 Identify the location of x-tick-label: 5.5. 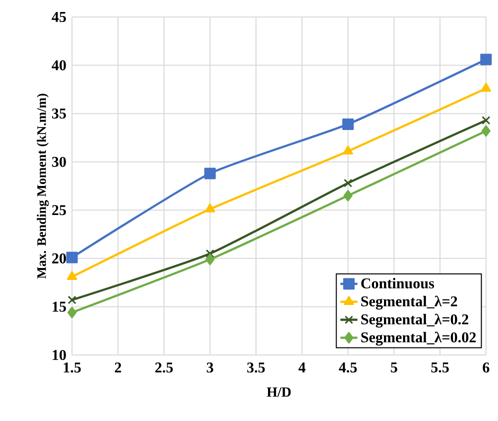
(440, 367).